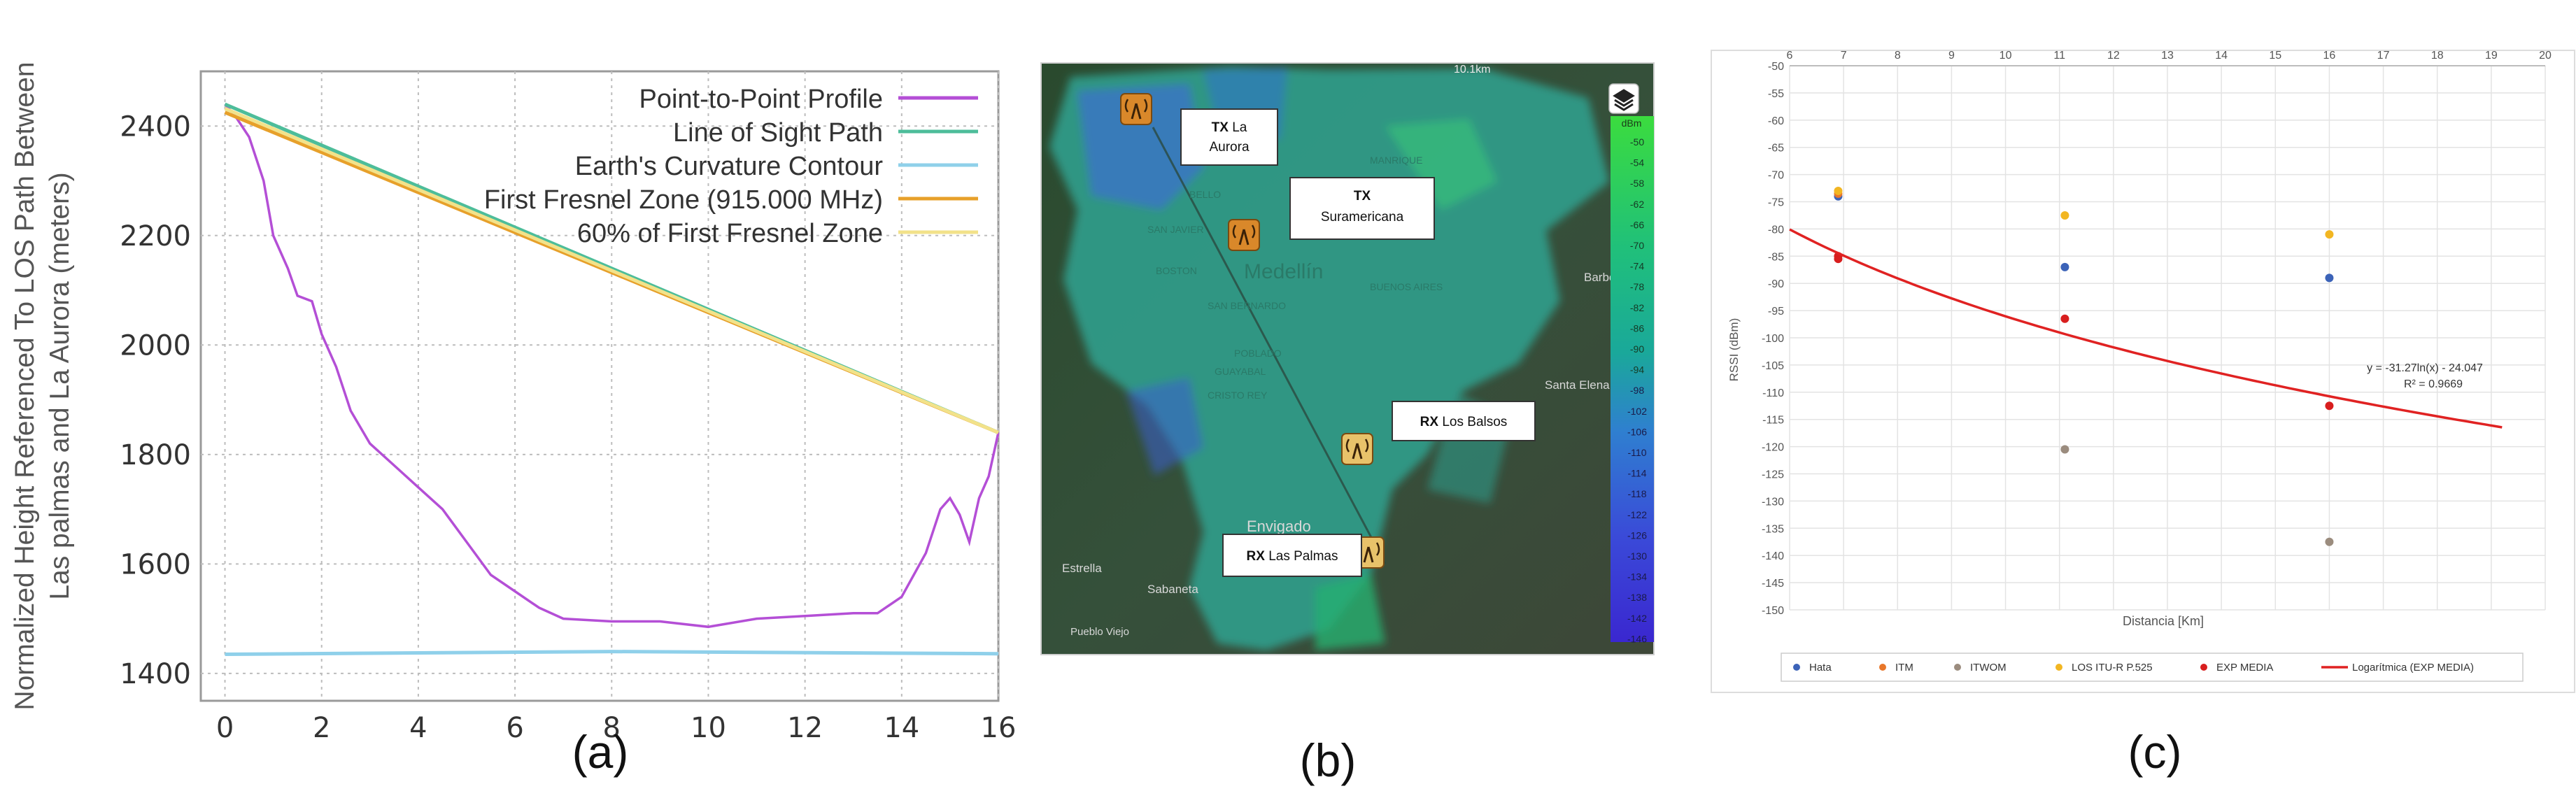  Describe the element at coordinates (1637, 535) in the screenshot. I see `rssi-legend-value: -126` at that location.